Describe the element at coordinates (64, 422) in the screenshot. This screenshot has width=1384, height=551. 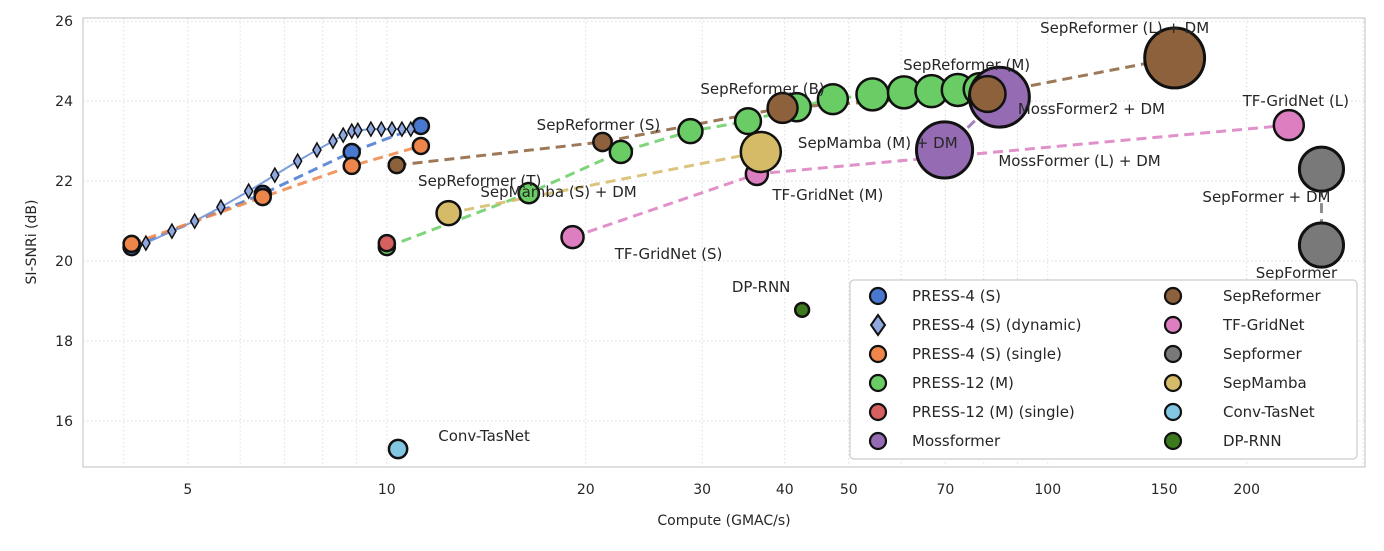
I see `y-tick-label: 16` at that location.